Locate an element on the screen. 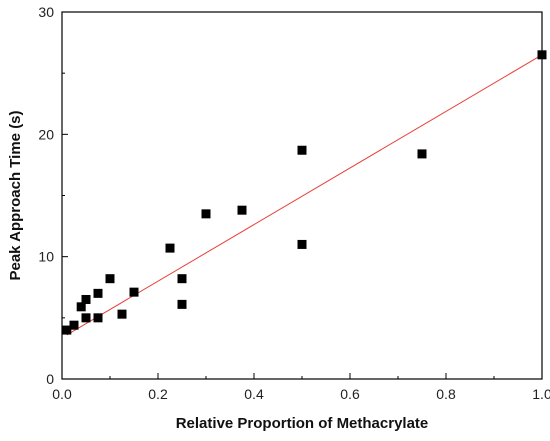  x-tick-label: 0.0 is located at coordinates (62, 394).